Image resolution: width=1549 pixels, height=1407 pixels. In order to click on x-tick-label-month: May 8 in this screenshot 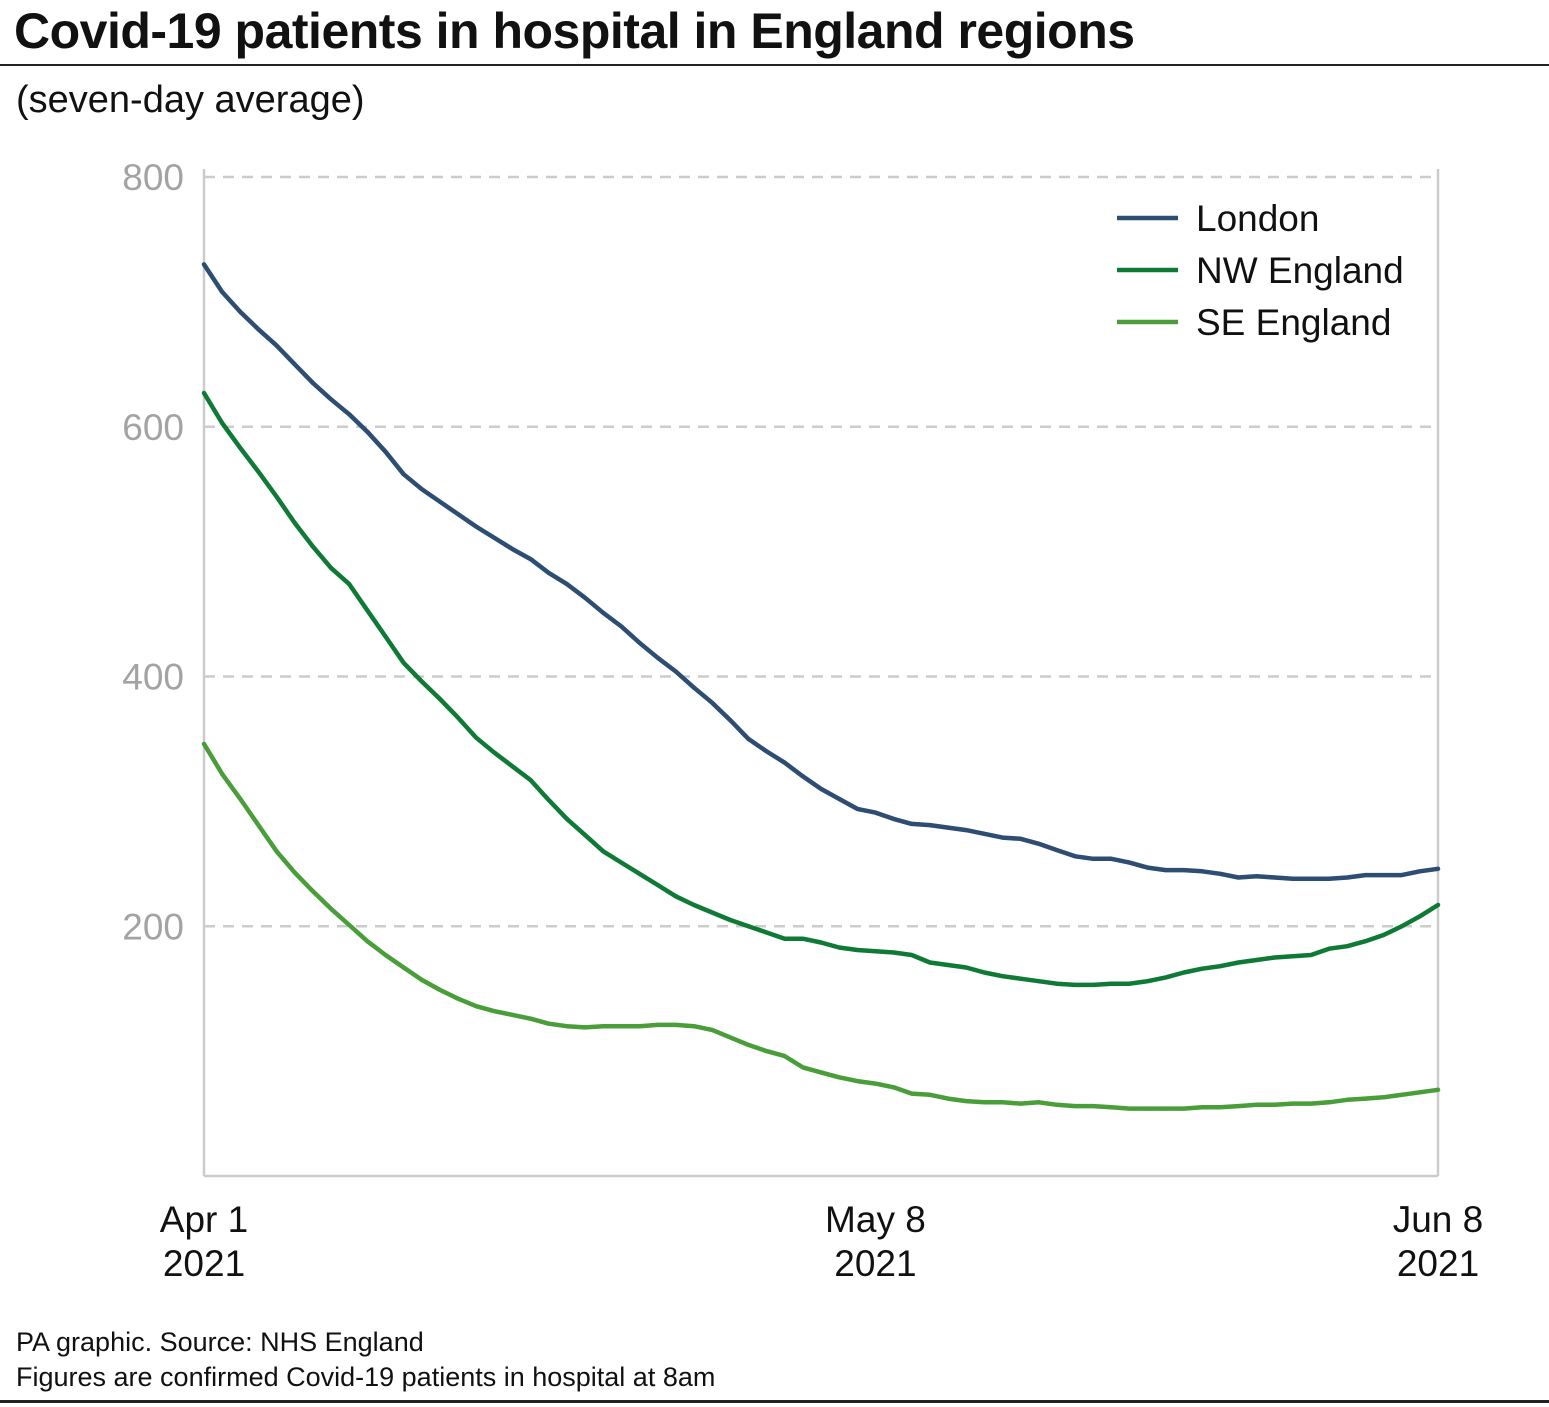, I will do `click(875, 1219)`.